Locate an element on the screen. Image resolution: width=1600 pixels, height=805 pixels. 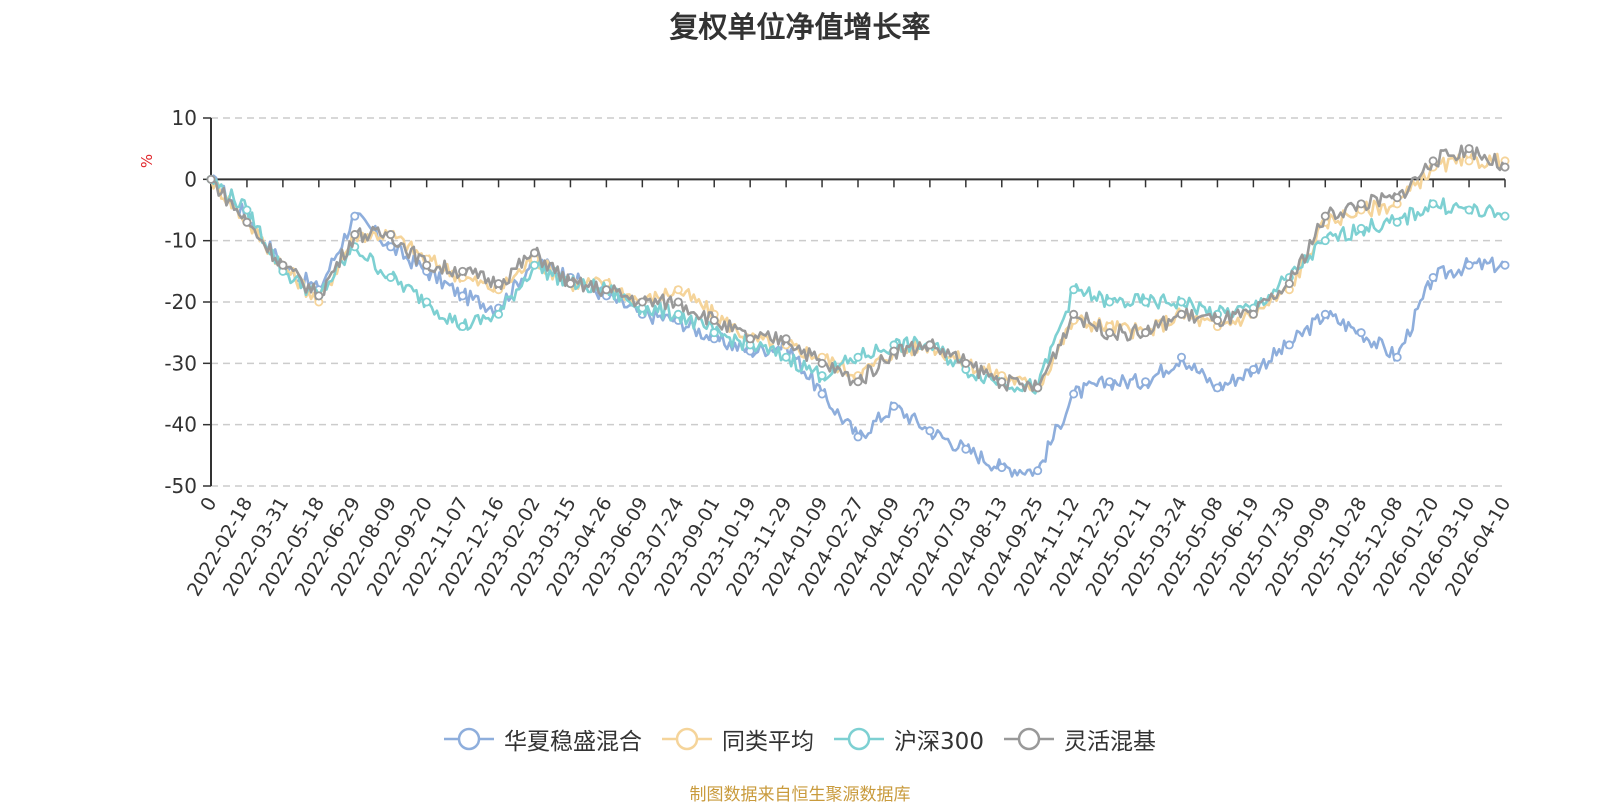
legend-item: 灵活混基 is located at coordinates (1079, 739).